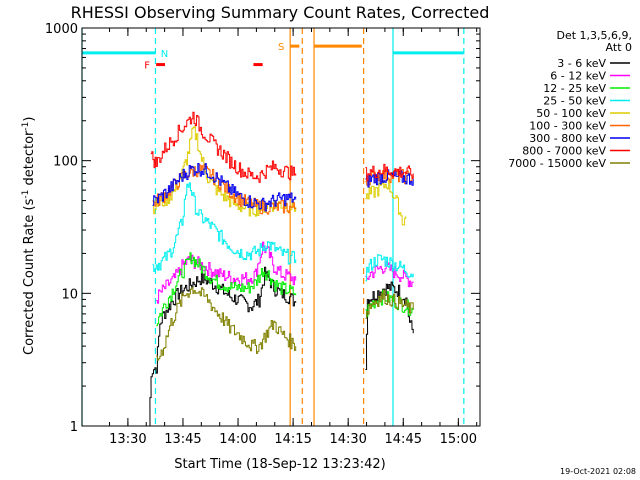  What do you see at coordinates (557, 163) in the screenshot?
I see `legend-label: 7000 - 15000 keV` at bounding box center [557, 163].